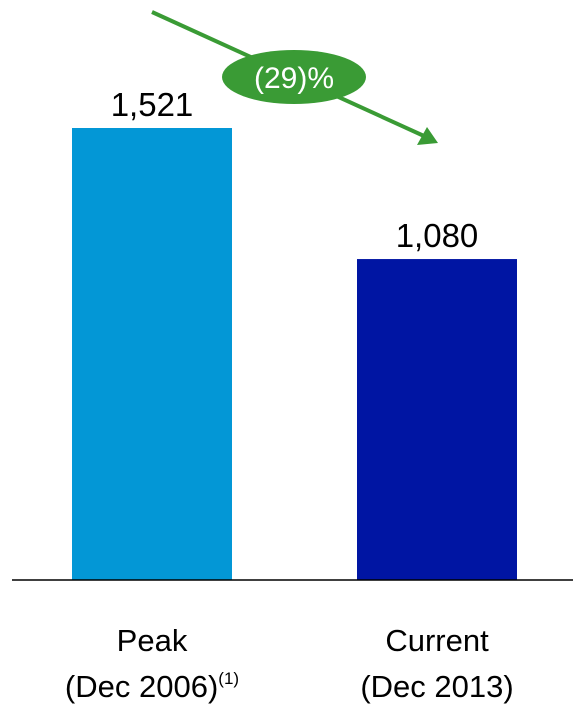 The width and height of the screenshot is (573, 708). Describe the element at coordinates (228, 678) in the screenshot. I see `footnote-mark: (1)` at that location.